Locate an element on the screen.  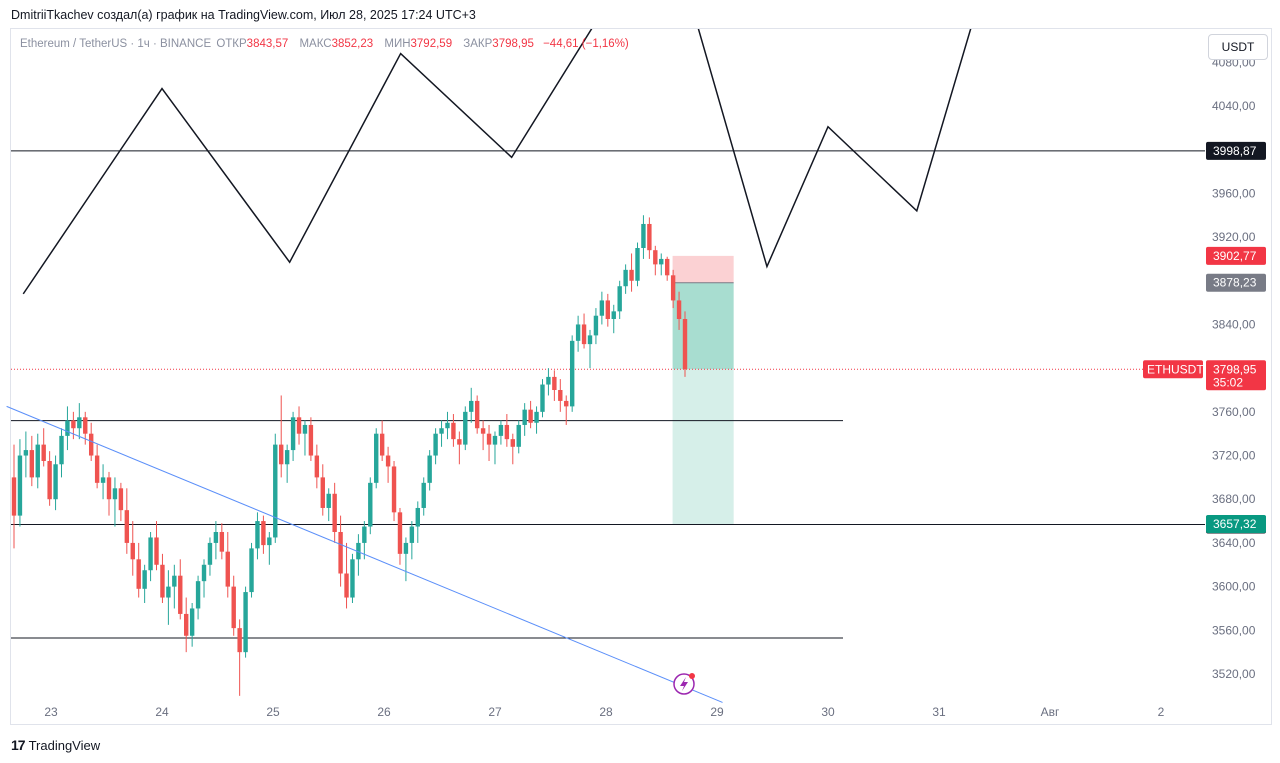
take-profit-zone is located at coordinates (703, 447).